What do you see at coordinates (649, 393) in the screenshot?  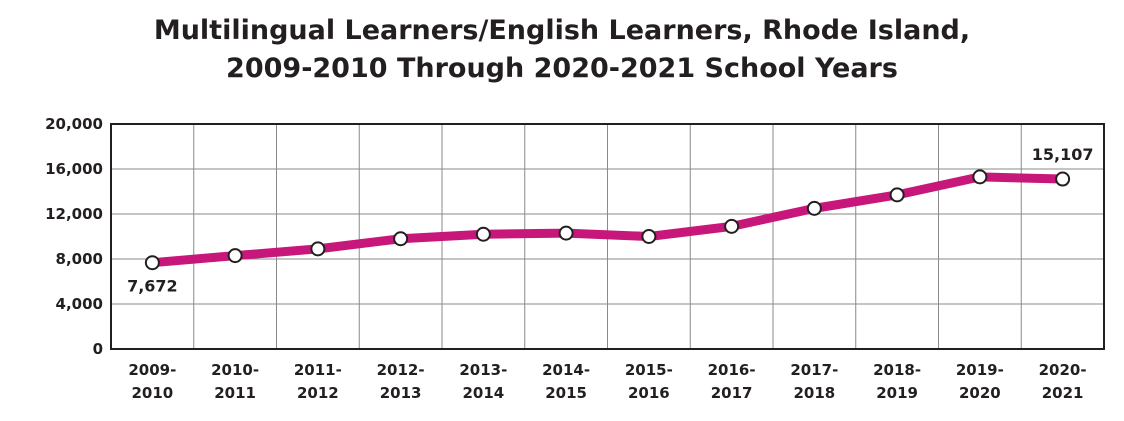 I see `x-tick-label: 2016` at bounding box center [649, 393].